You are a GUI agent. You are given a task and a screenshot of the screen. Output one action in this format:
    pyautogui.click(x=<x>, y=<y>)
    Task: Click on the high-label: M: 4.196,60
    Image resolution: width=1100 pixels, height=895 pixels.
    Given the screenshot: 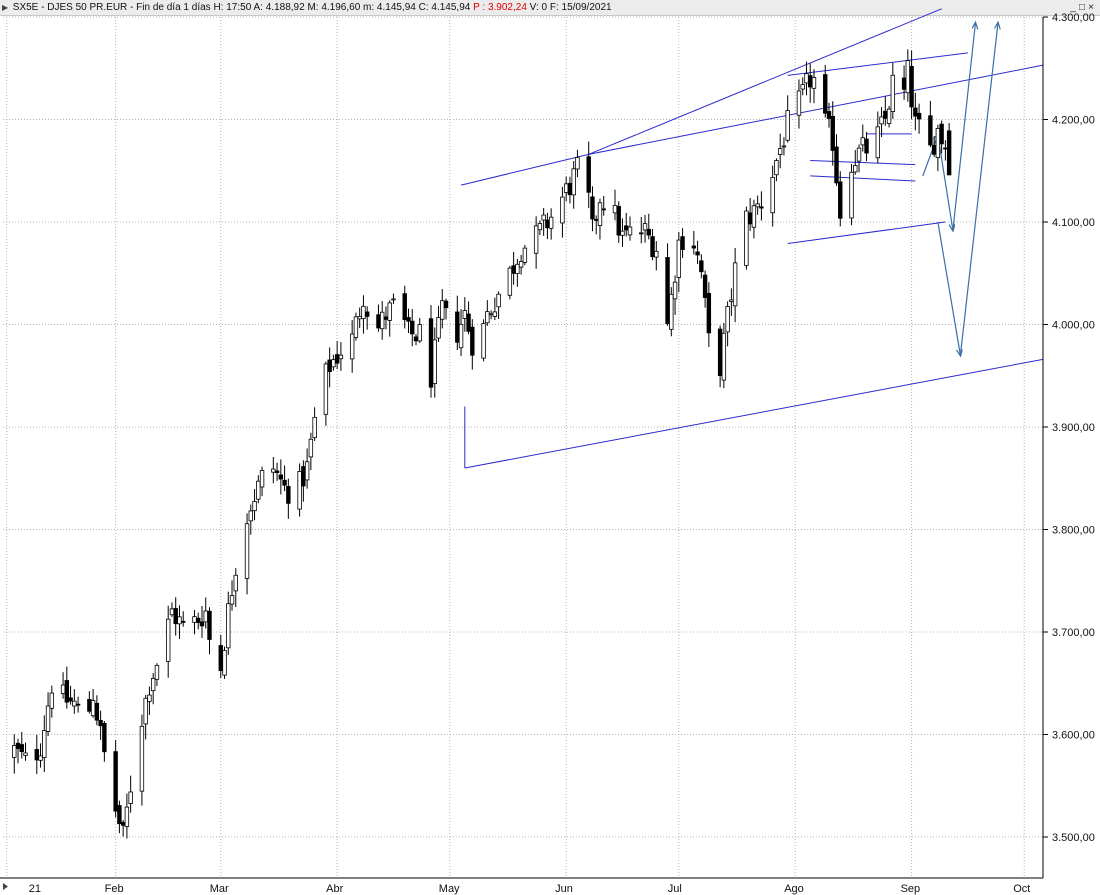 What is the action you would take?
    pyautogui.click(x=334, y=7)
    